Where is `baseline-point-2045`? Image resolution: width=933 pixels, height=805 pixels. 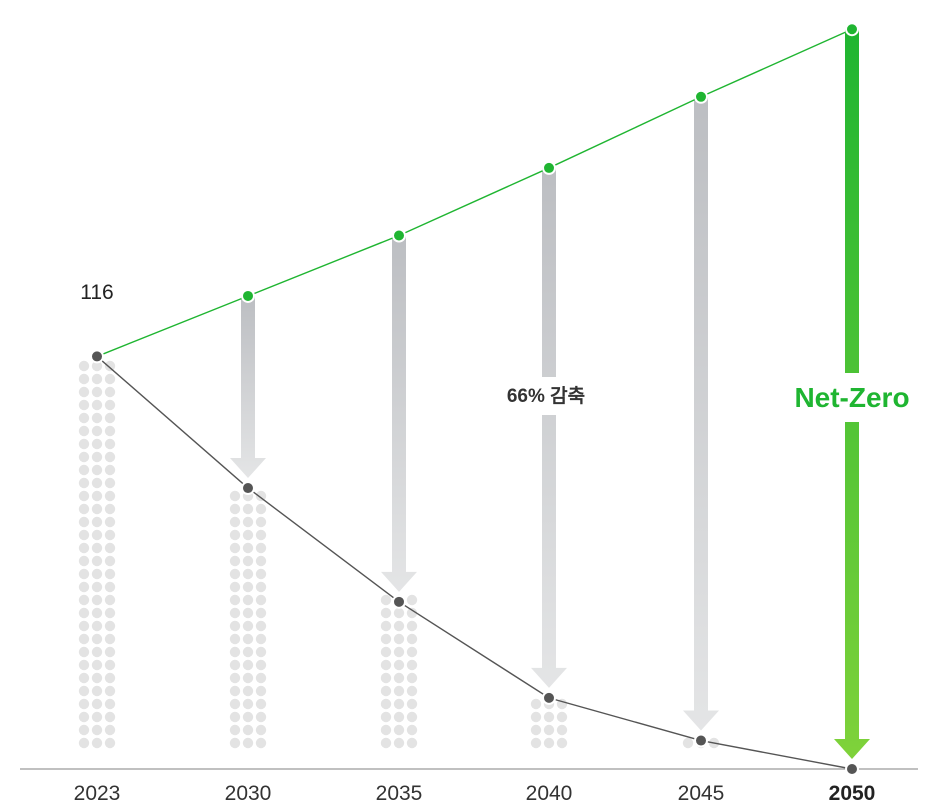 baseline-point-2045 is located at coordinates (701, 740).